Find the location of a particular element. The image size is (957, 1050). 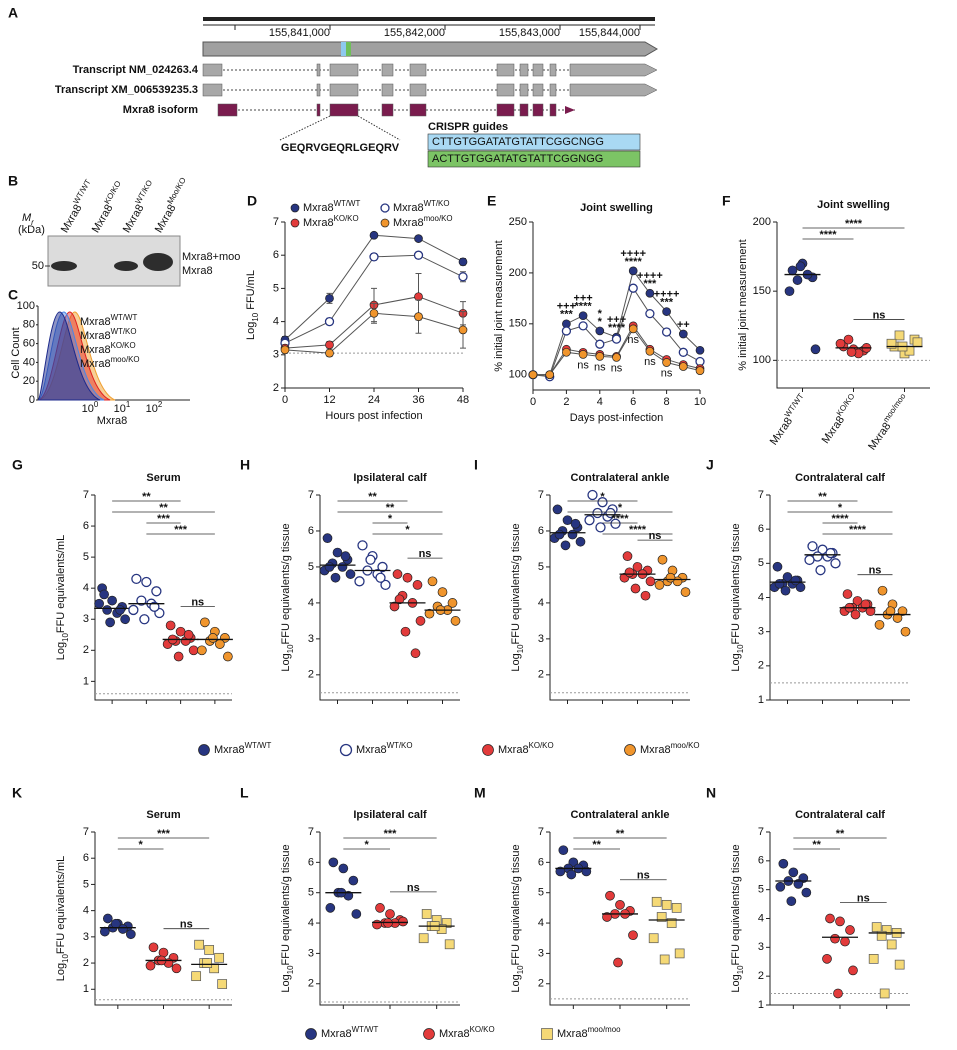

guide-seq: CTTGTGGATATGTATTCGGCNGG is located at coordinates (518, 142).